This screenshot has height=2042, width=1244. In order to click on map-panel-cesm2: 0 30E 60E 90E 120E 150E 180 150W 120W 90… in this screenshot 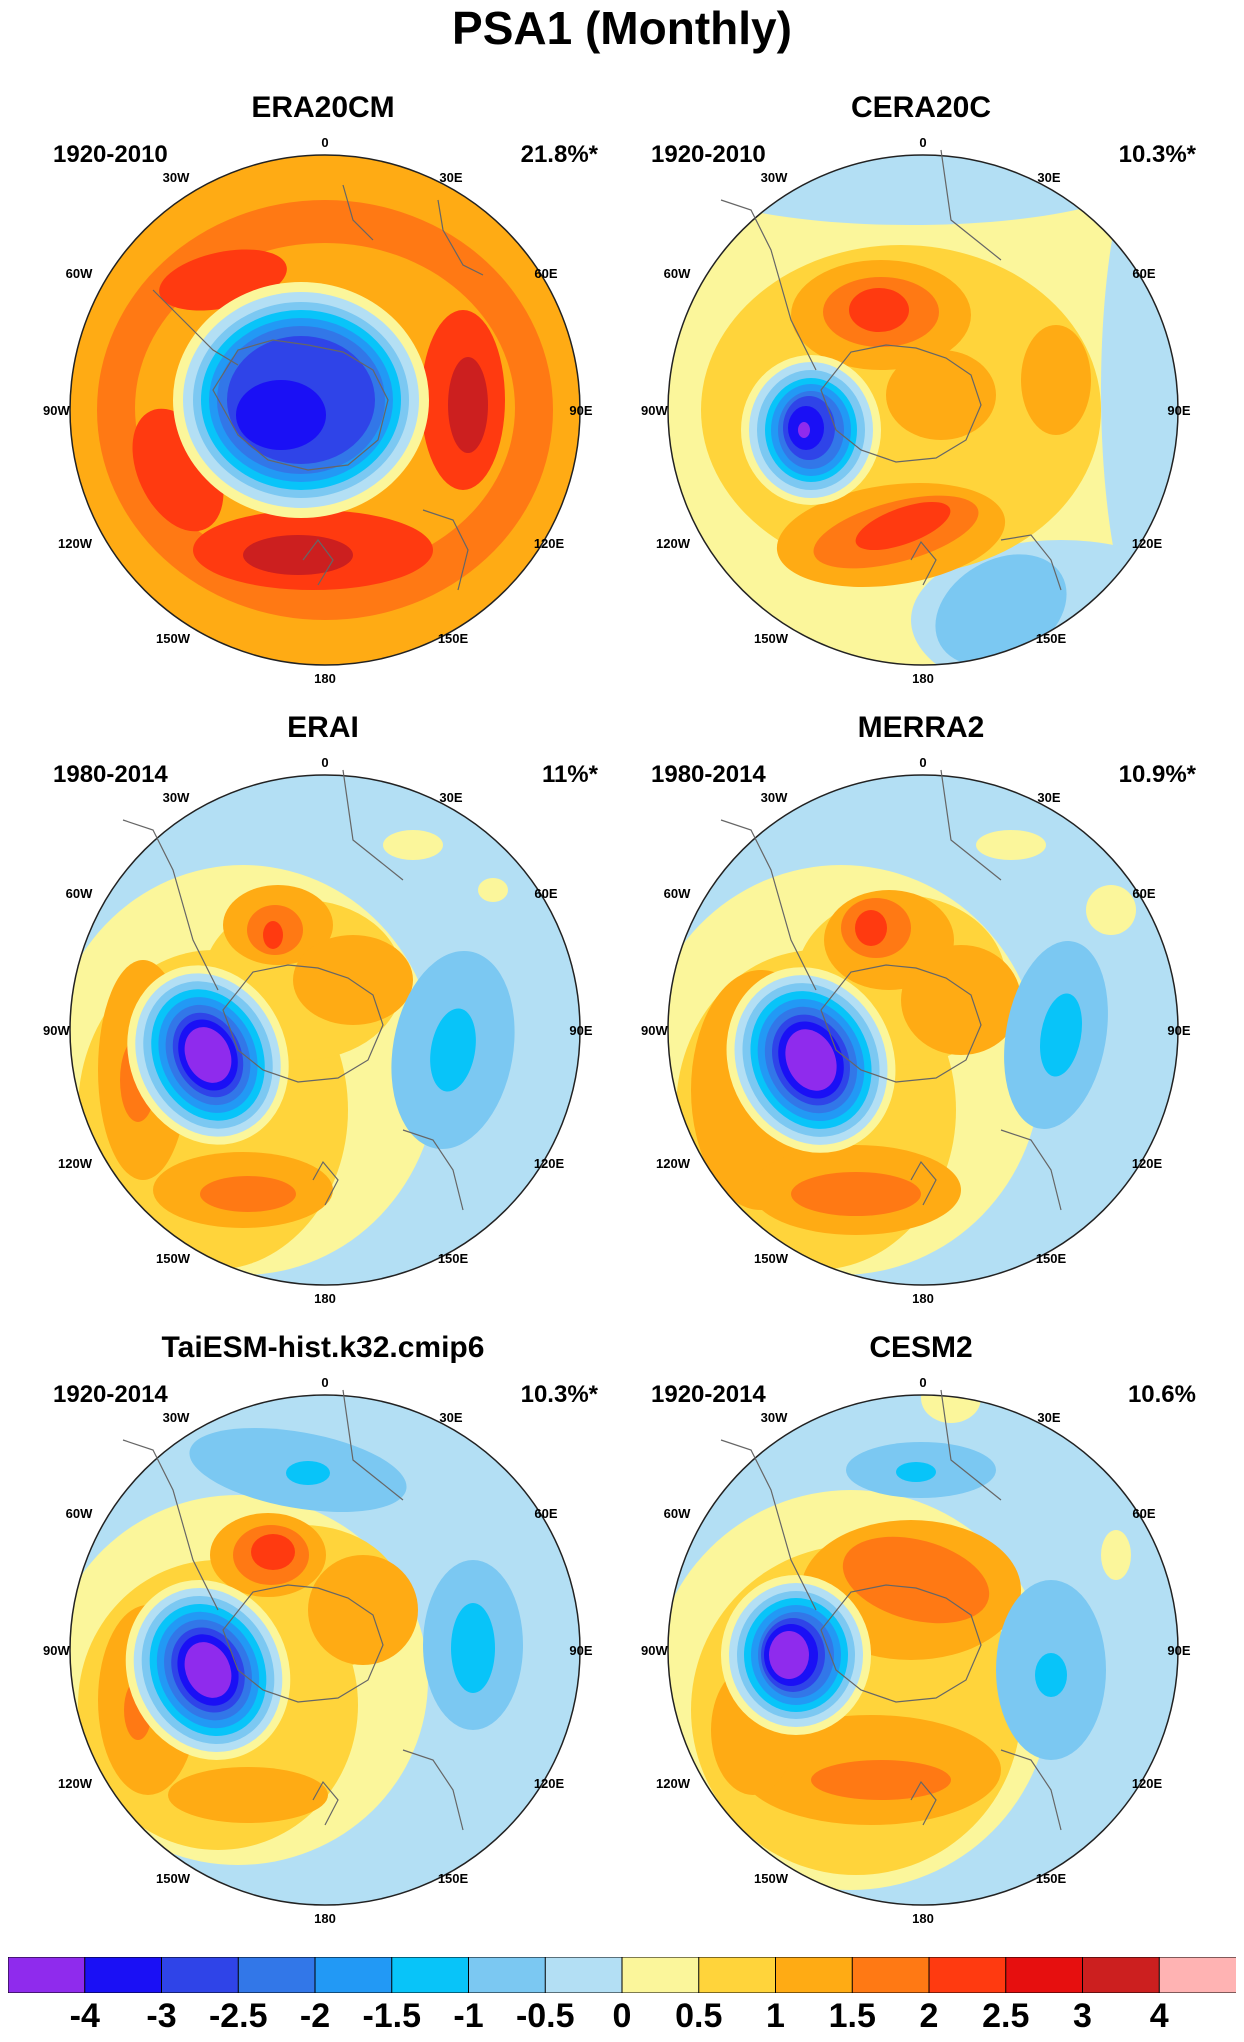, I will do `click(921, 1630)`.